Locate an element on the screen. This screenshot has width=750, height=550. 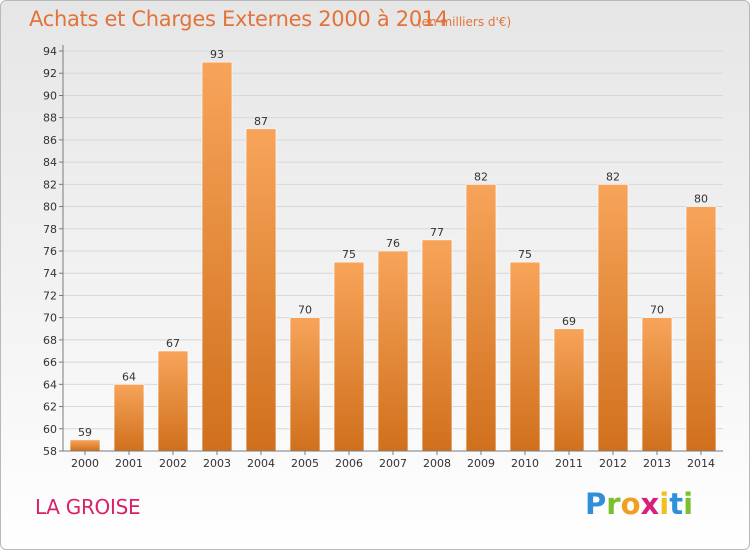
y-tick-label: 74 is located at coordinates (50, 273).